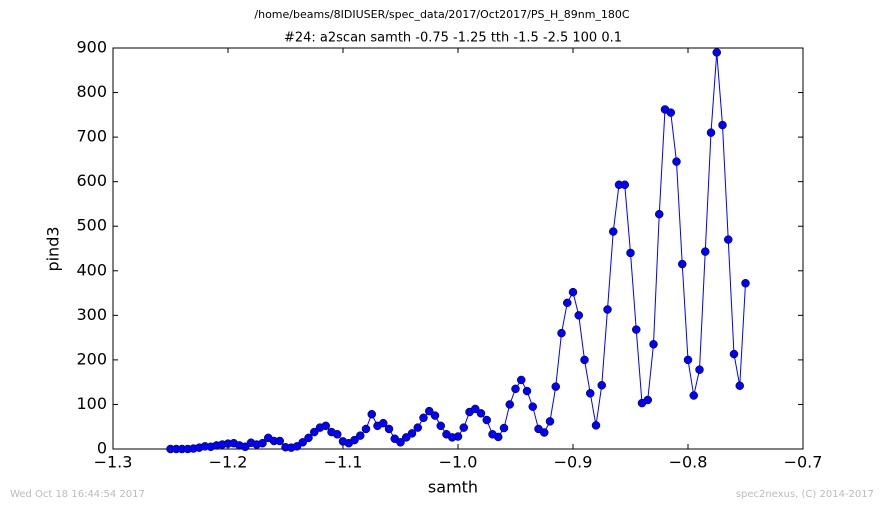  What do you see at coordinates (343, 462) in the screenshot?
I see `x-tick-label: −1.1` at bounding box center [343, 462].